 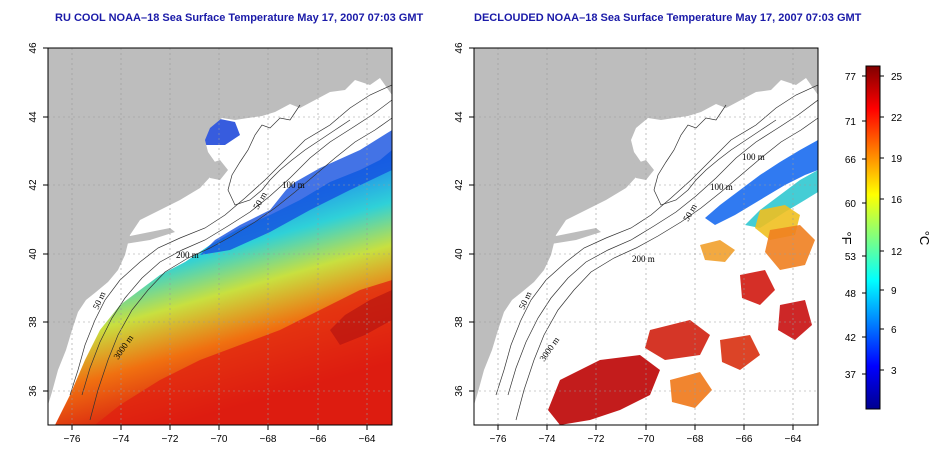 I want to click on right-contour-label-100b: 100 m, so click(x=721, y=187).